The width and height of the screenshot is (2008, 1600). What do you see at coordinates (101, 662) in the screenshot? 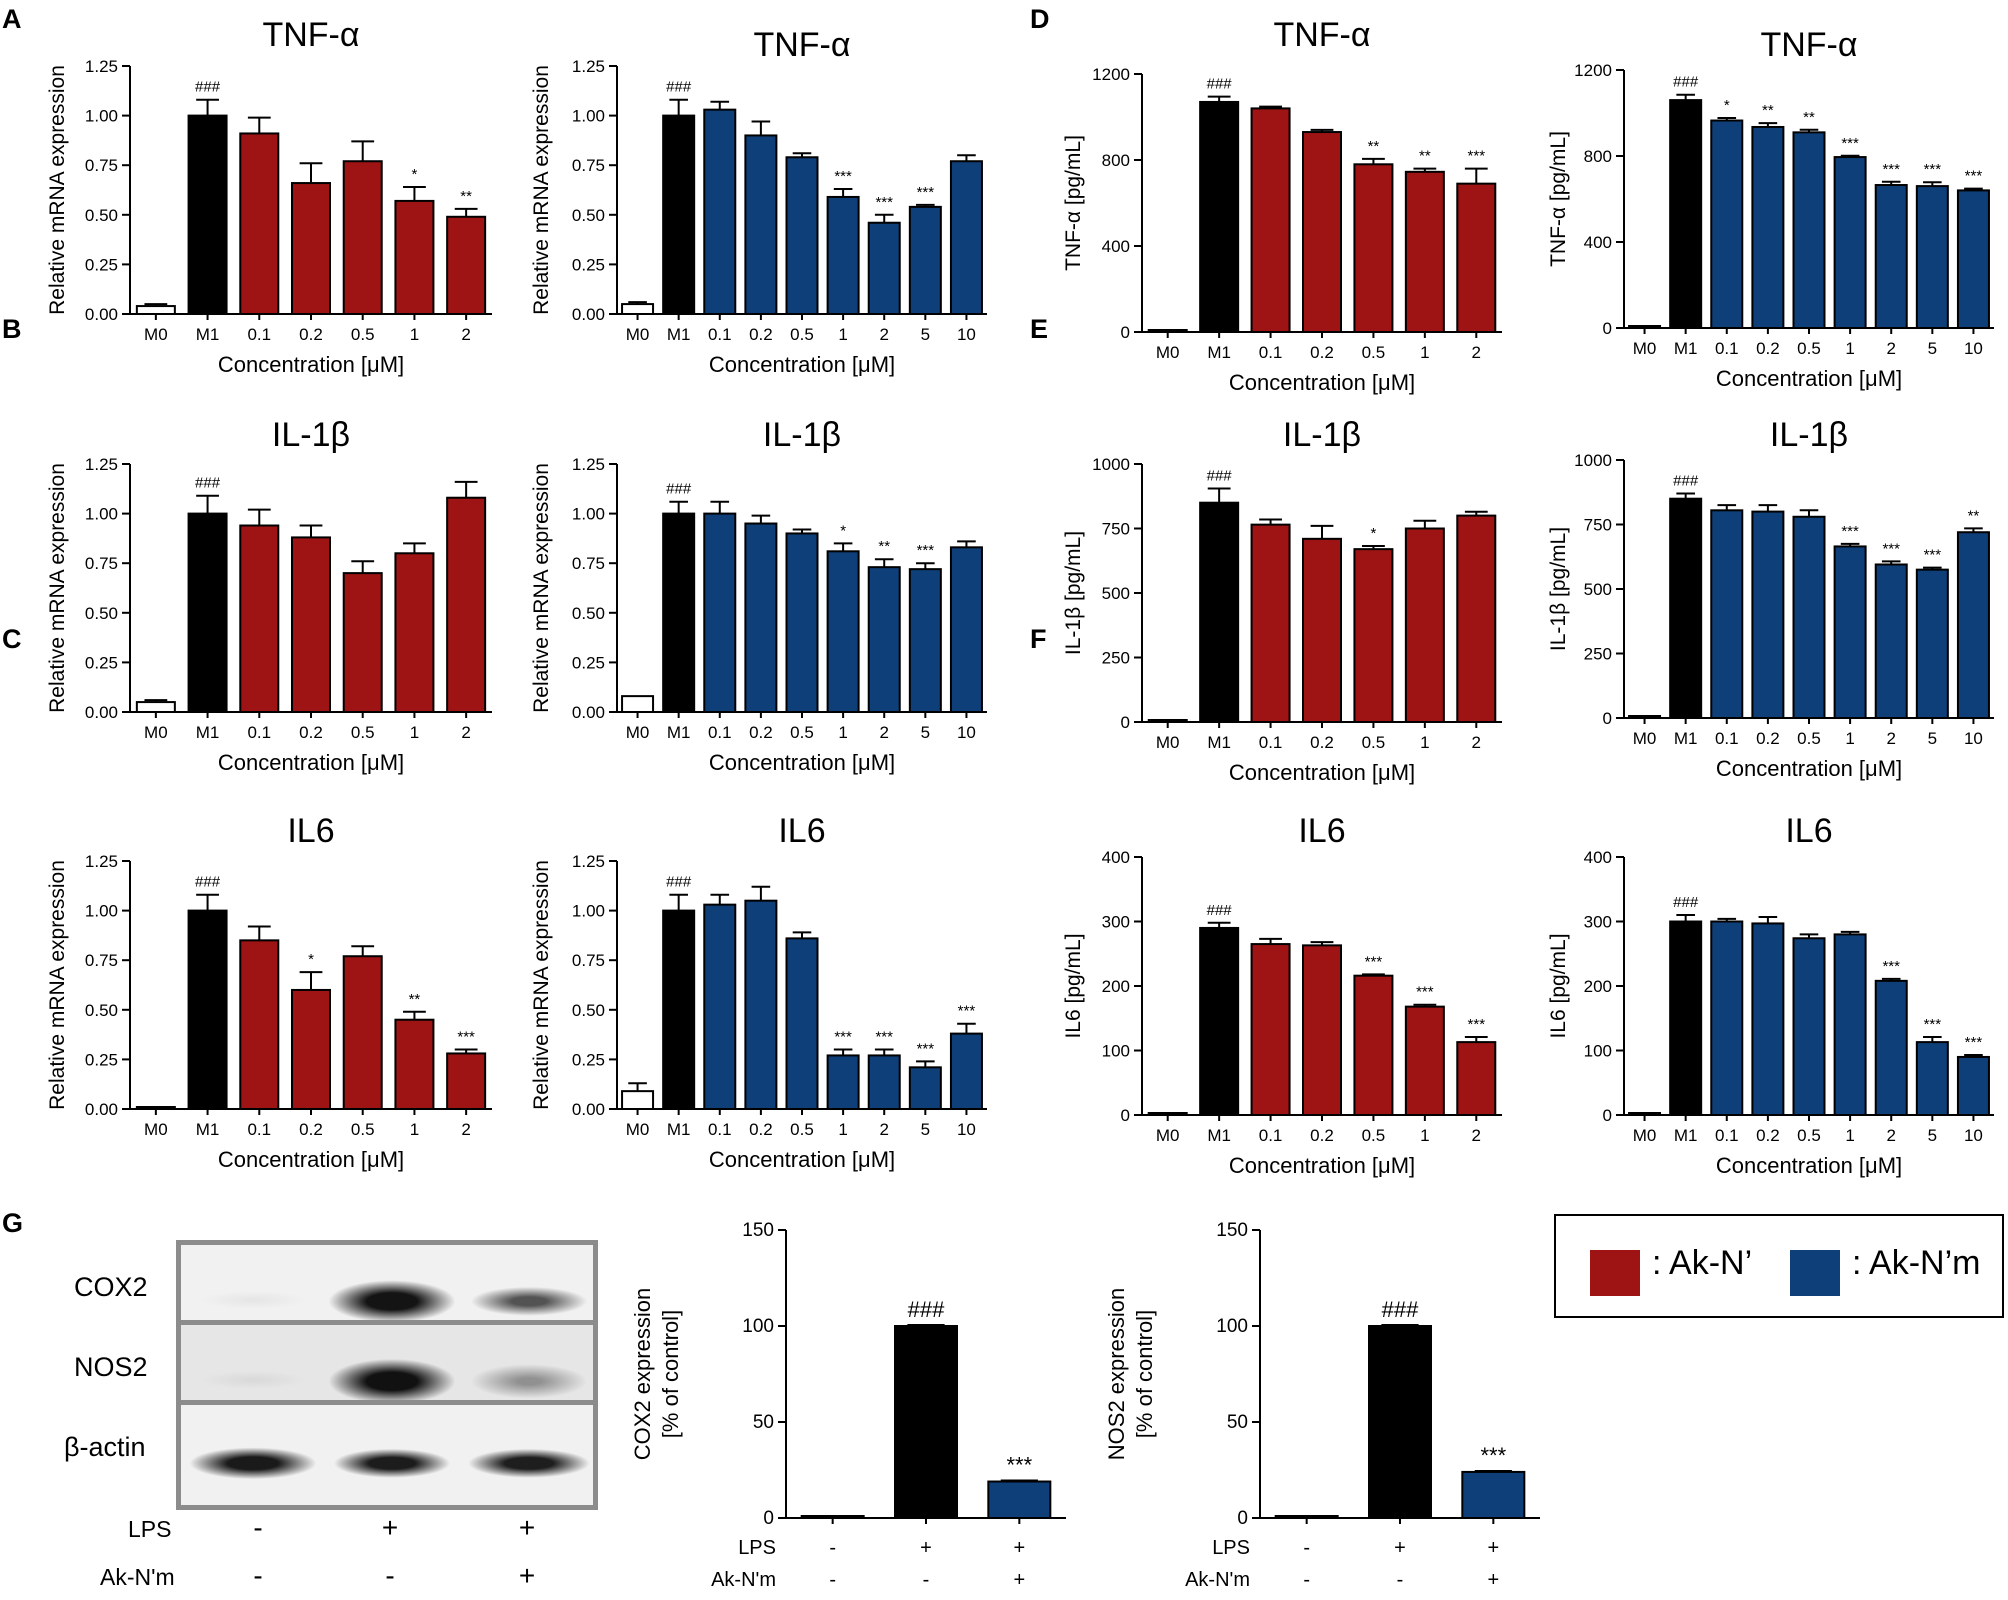
I see `y-tick-label: 0.25` at bounding box center [101, 662].